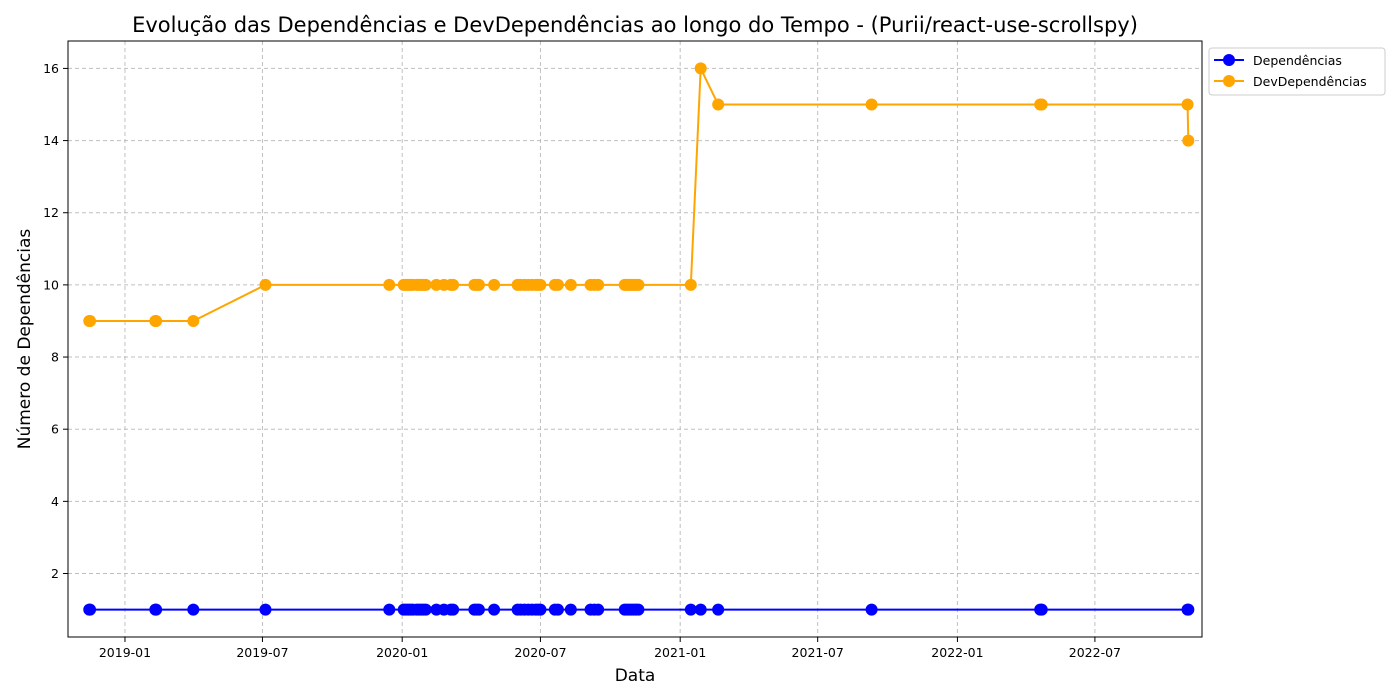 The width and height of the screenshot is (1400, 700). What do you see at coordinates (1095, 652) in the screenshot?
I see `x-tick-label: 2022-07` at bounding box center [1095, 652].